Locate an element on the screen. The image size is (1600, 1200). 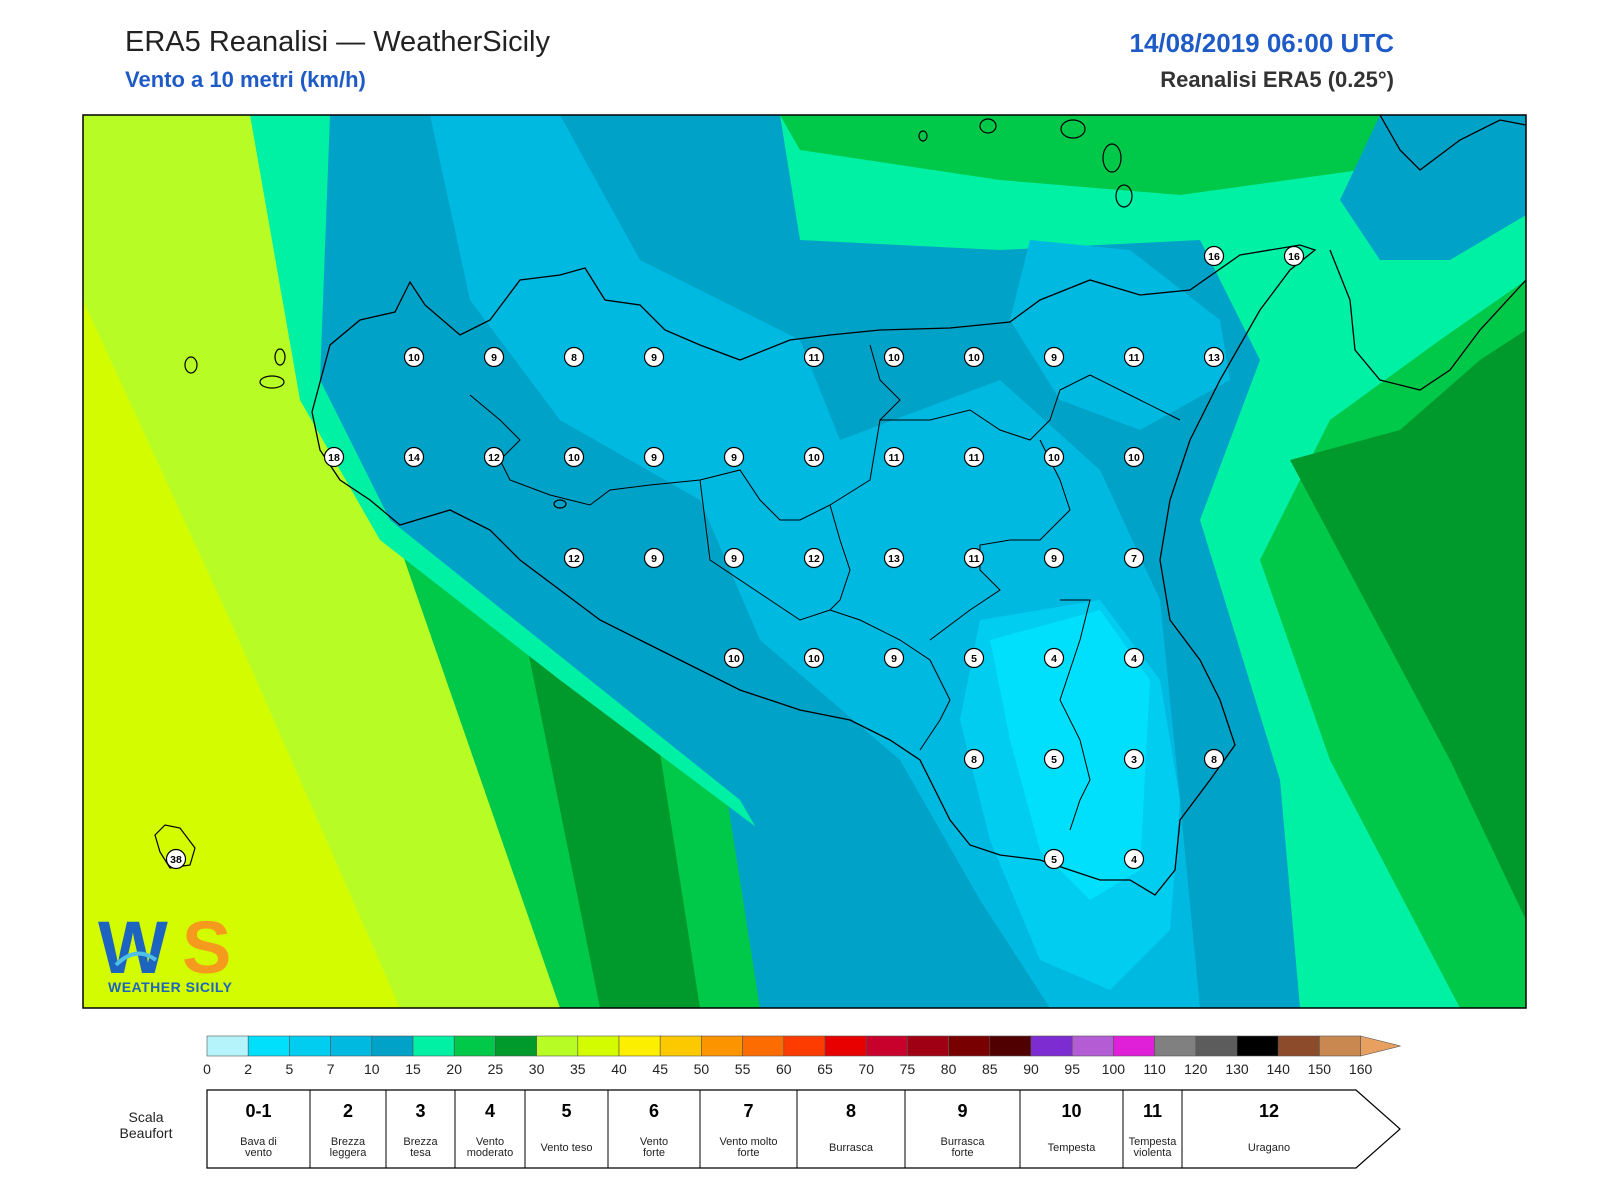
beaufort-number: 7 is located at coordinates (748, 1111).